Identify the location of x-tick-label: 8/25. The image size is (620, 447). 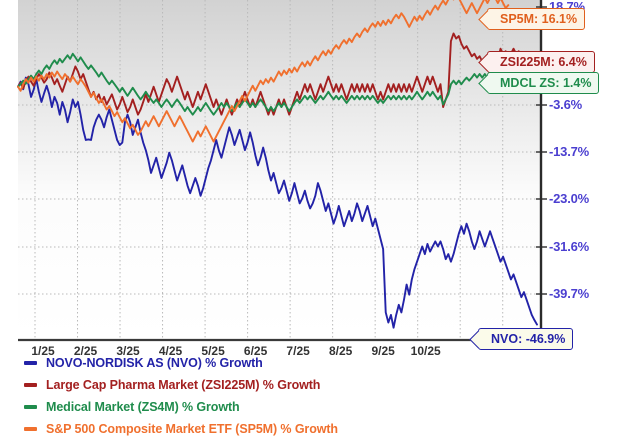
(340, 351).